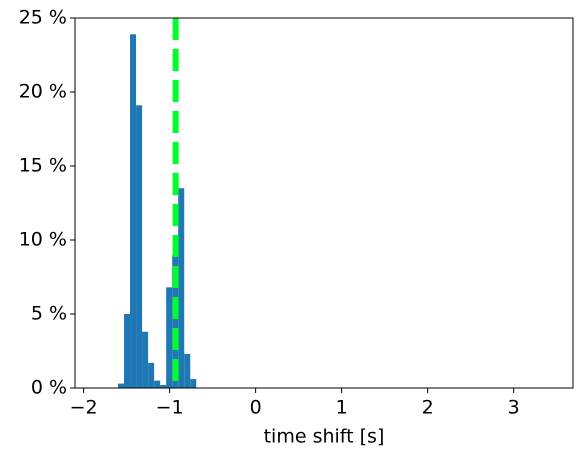 This screenshot has width=582, height=458. I want to click on y-tick-label: 15 %, so click(43, 166).